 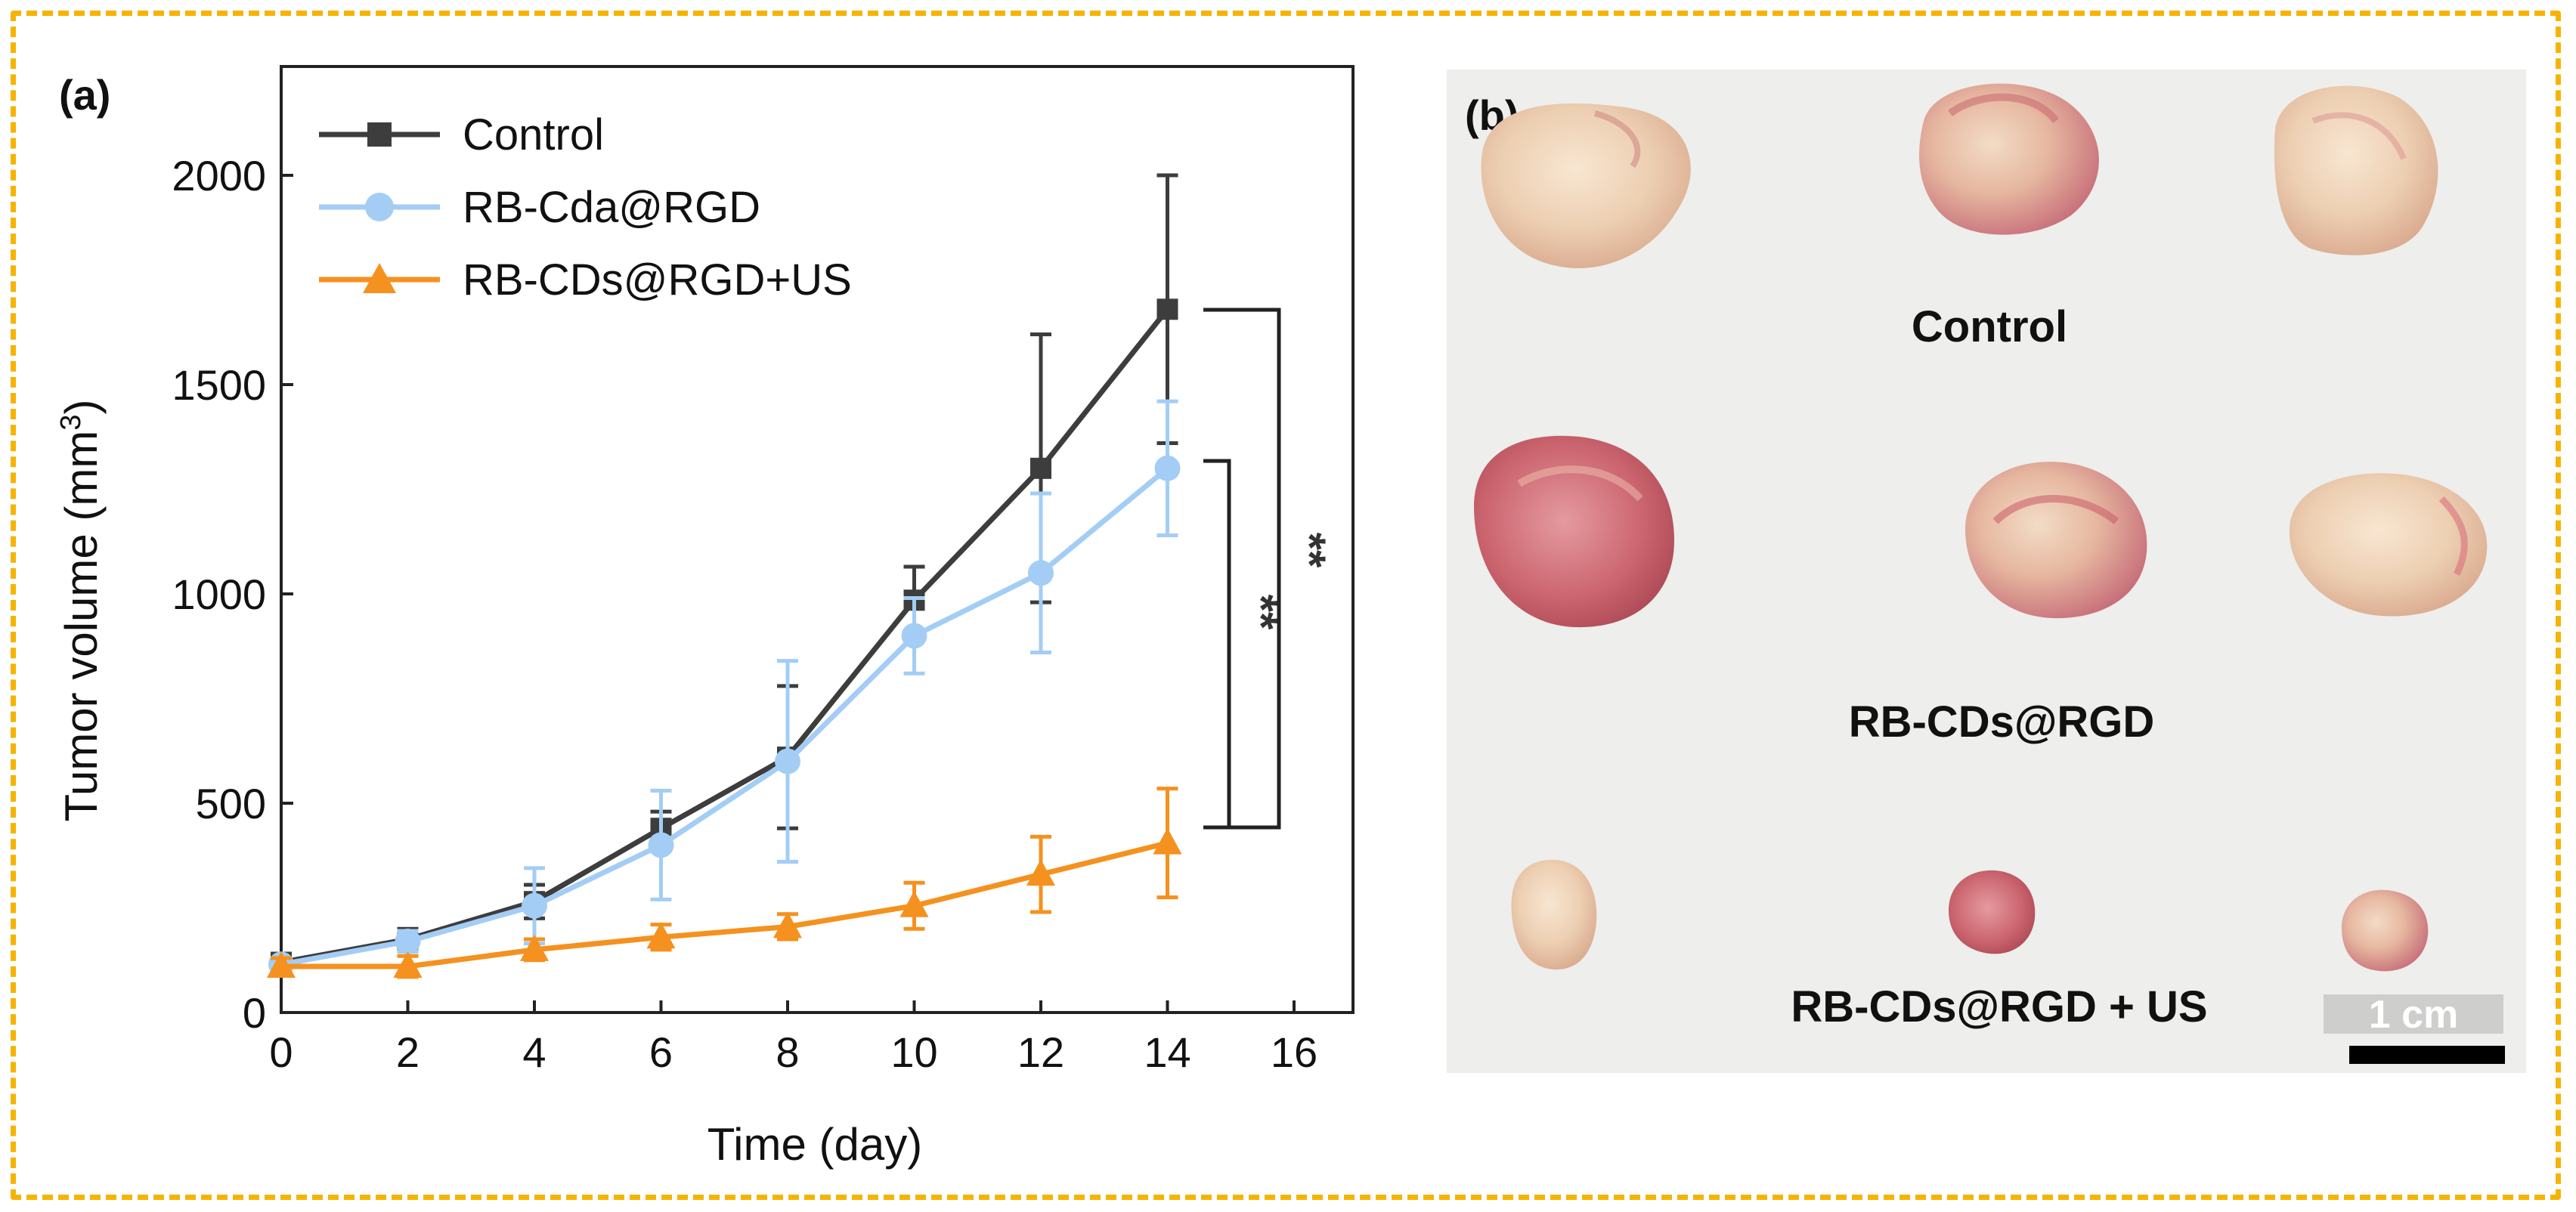 What do you see at coordinates (657, 280) in the screenshot?
I see `legend-label-rb-cds-rgd-us: RB-CDs@RGD+US` at bounding box center [657, 280].